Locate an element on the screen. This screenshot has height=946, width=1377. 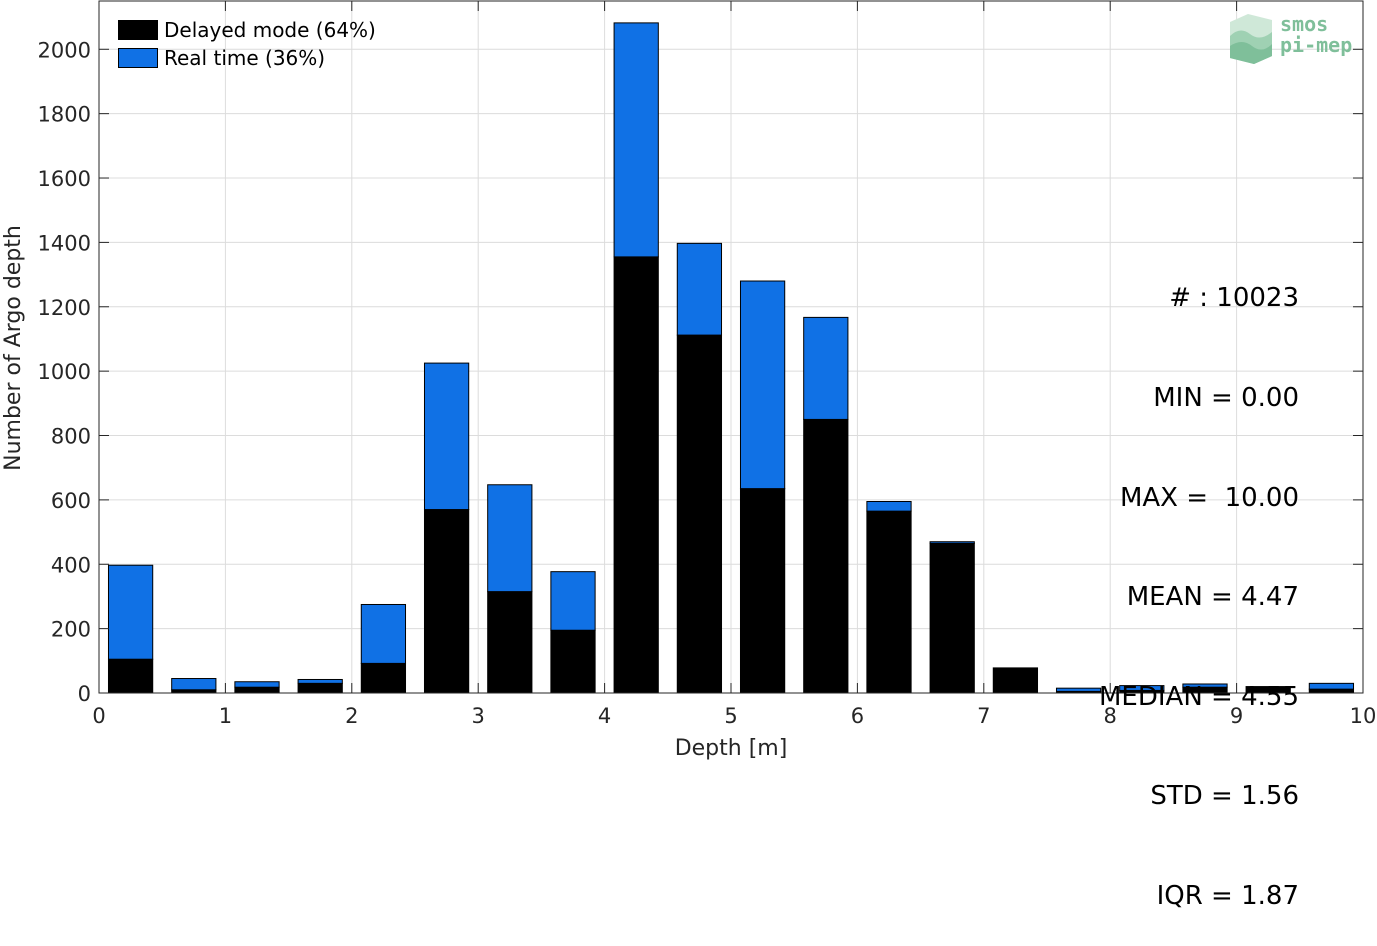
logo-text: smos pi-mep is located at coordinates (1316, 35).